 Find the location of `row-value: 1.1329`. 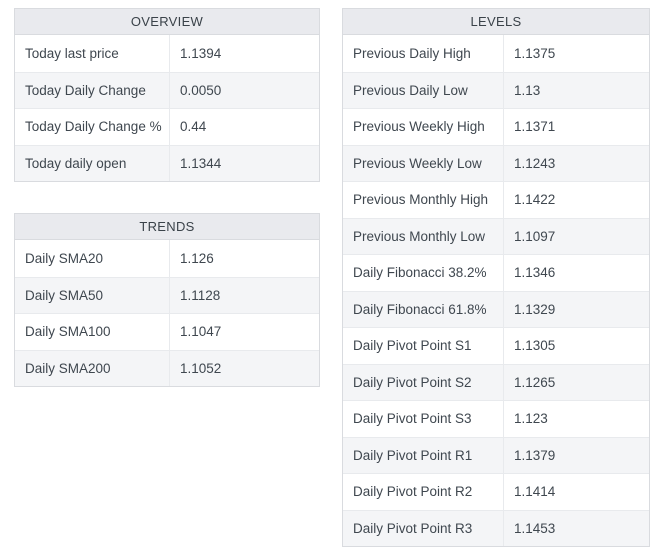

row-value: 1.1329 is located at coordinates (535, 309).